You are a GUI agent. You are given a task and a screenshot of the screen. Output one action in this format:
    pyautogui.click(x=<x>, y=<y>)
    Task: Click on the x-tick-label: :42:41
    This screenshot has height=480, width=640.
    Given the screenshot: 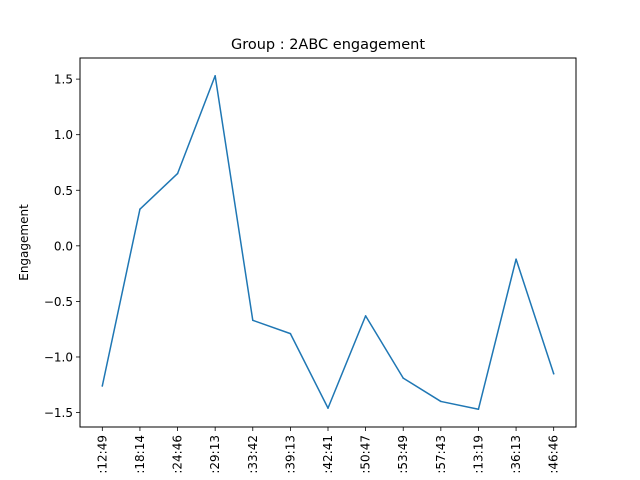 What is the action you would take?
    pyautogui.click(x=328, y=454)
    